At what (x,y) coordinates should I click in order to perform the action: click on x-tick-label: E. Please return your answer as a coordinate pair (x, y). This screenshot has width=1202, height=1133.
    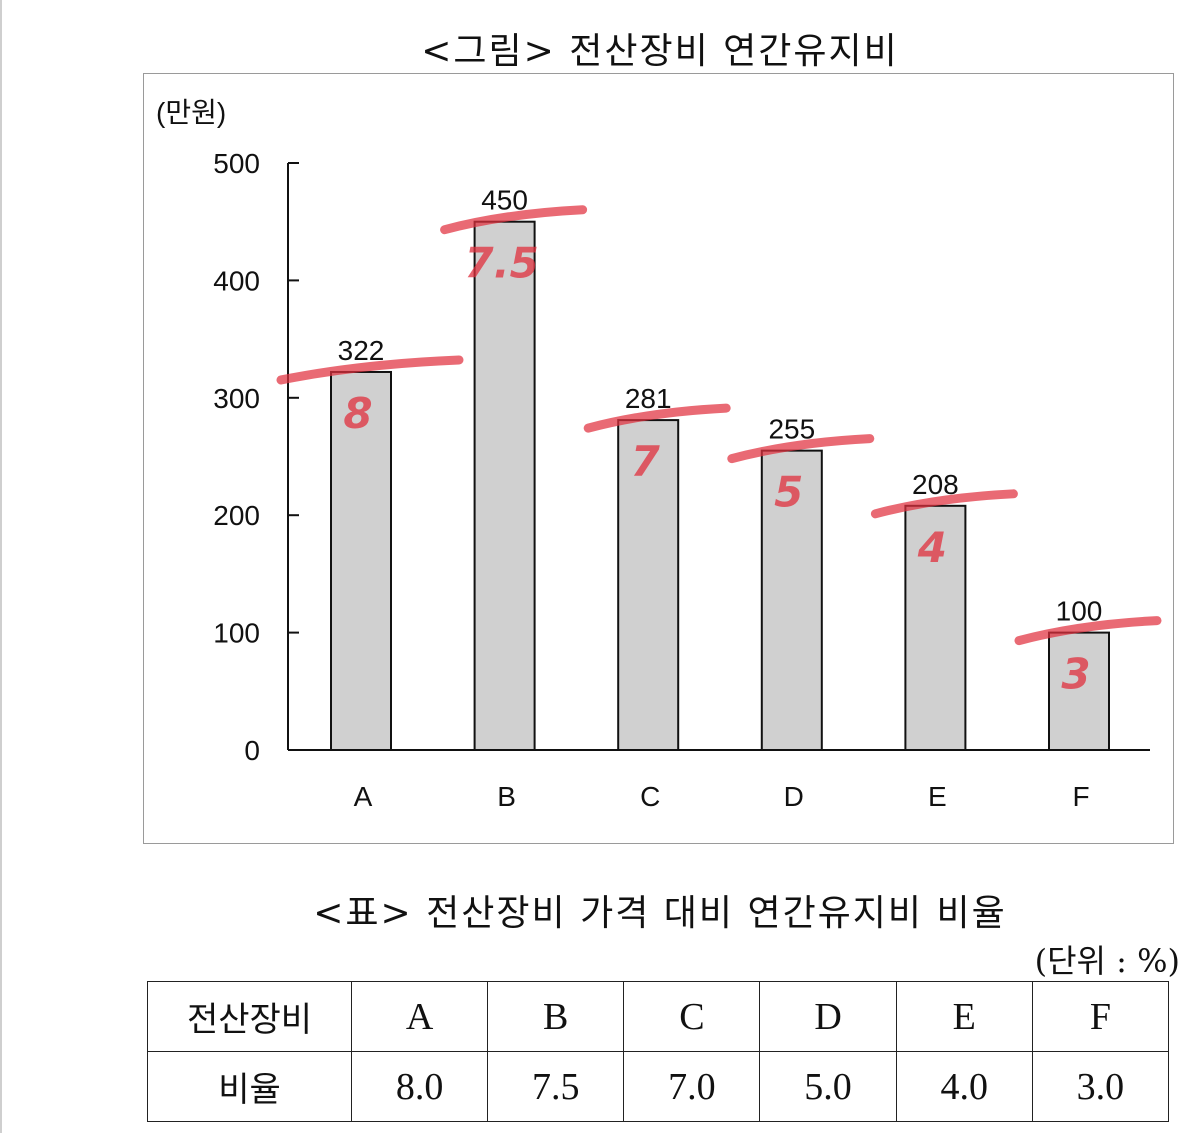
    Looking at the image, I should click on (937, 796).